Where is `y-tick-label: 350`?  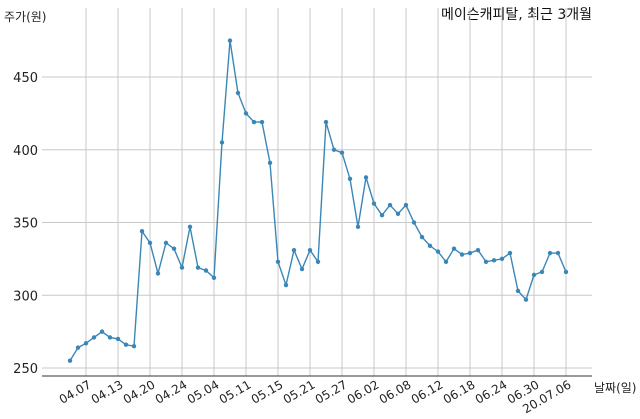 y-tick-label: 350 is located at coordinates (25, 224).